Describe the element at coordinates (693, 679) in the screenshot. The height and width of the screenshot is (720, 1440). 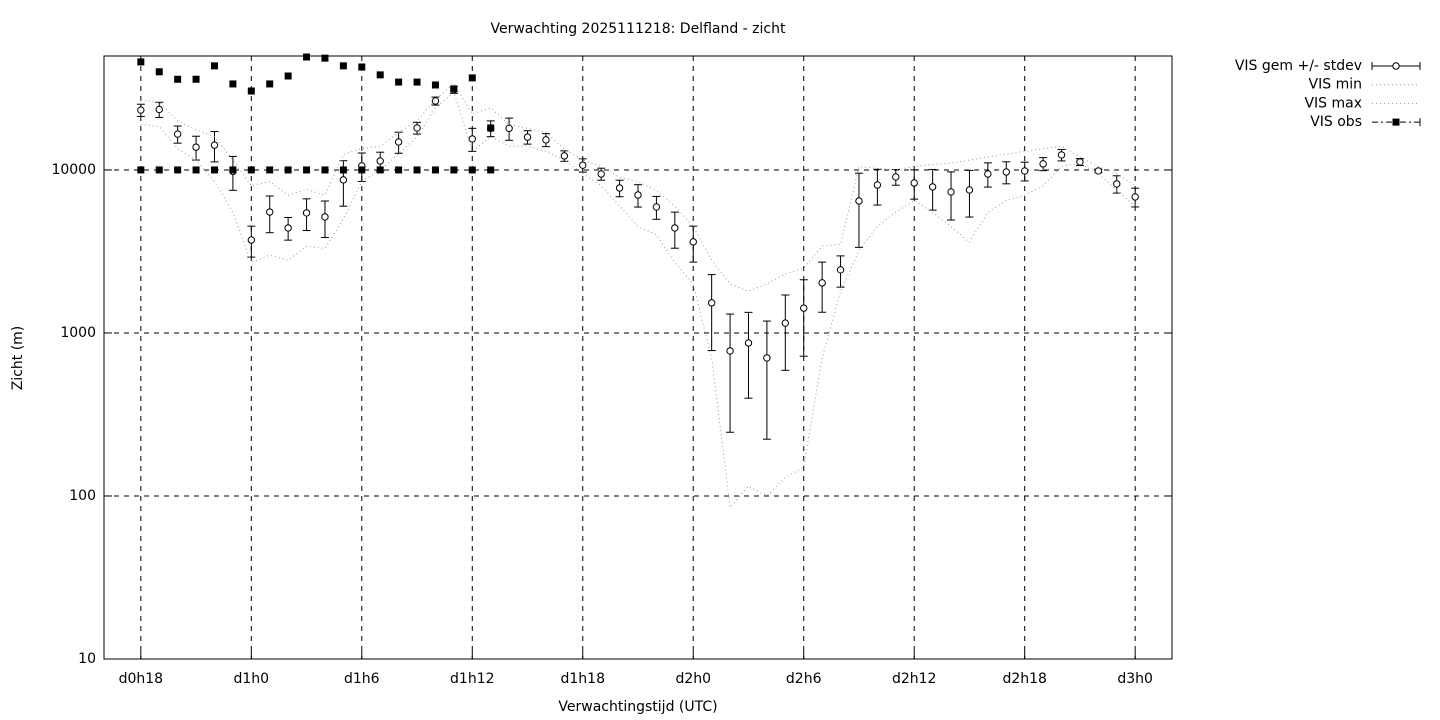
I see `x-tick-label: d2h0` at that location.